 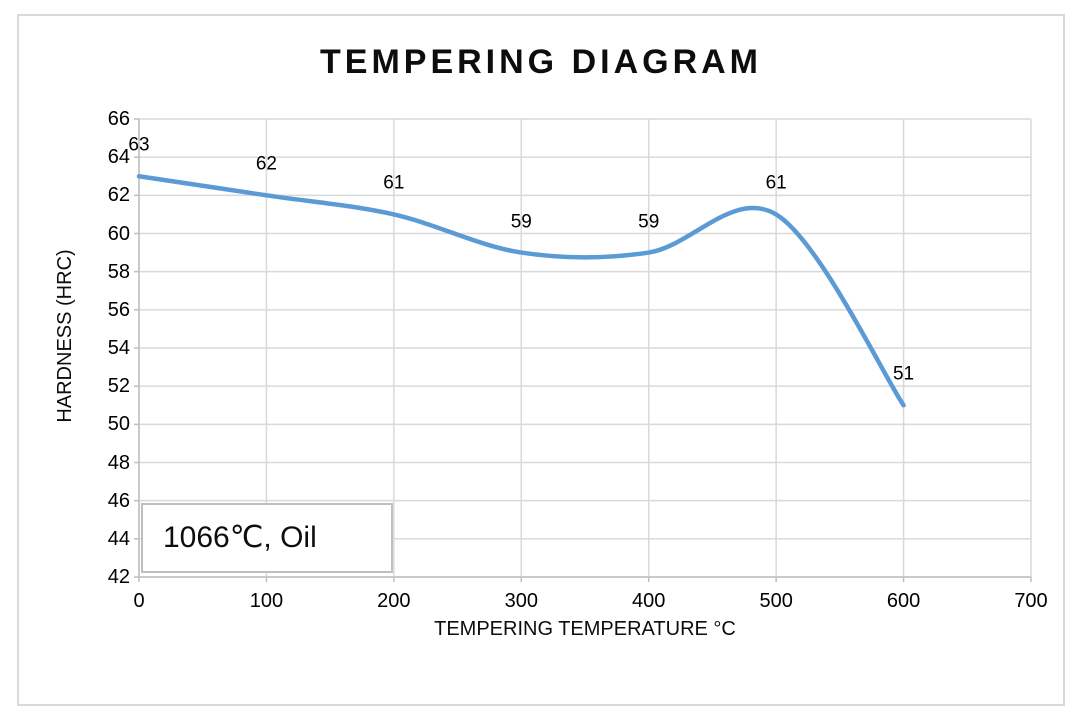 What do you see at coordinates (240, 537) in the screenshot?
I see `annotation-text: 1066℃, Oil` at bounding box center [240, 537].